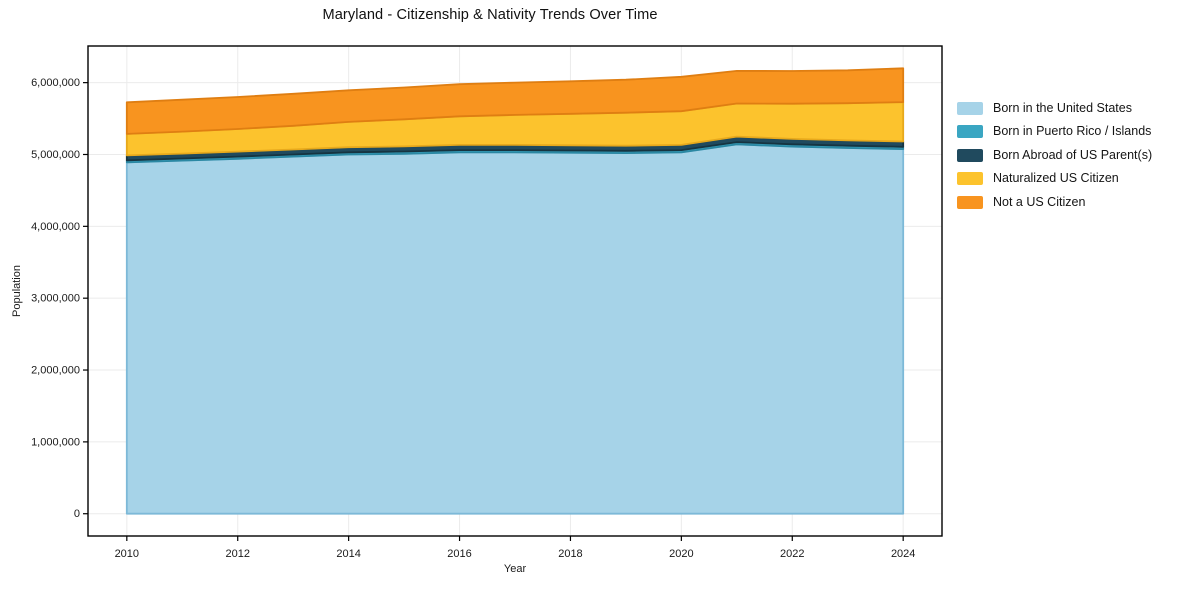  I want to click on y-tick-label: 3,000,000, so click(55, 299).